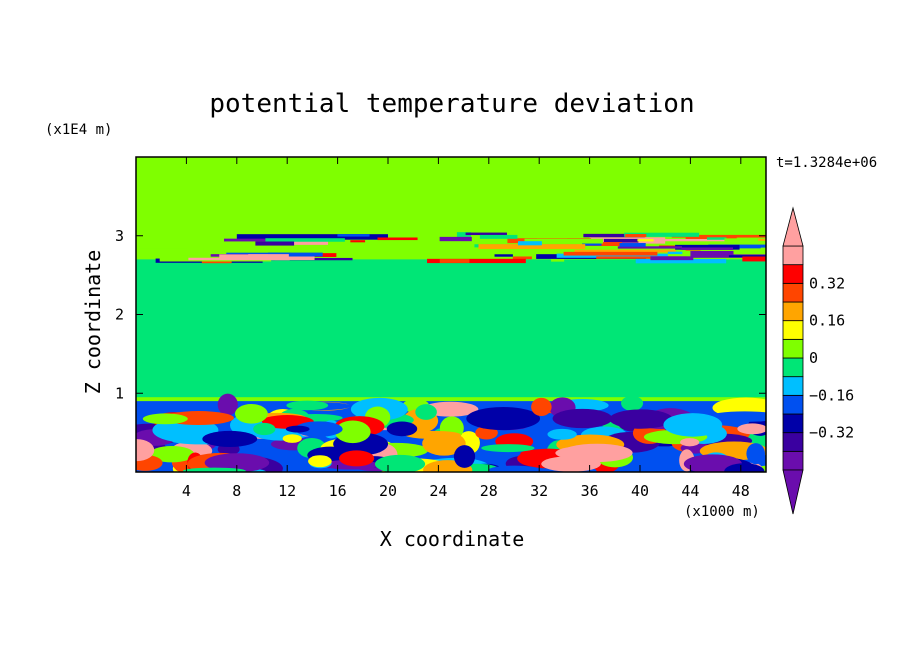 The height and width of the screenshot is (654, 904). I want to click on x-tick-label: 32, so click(539, 491).